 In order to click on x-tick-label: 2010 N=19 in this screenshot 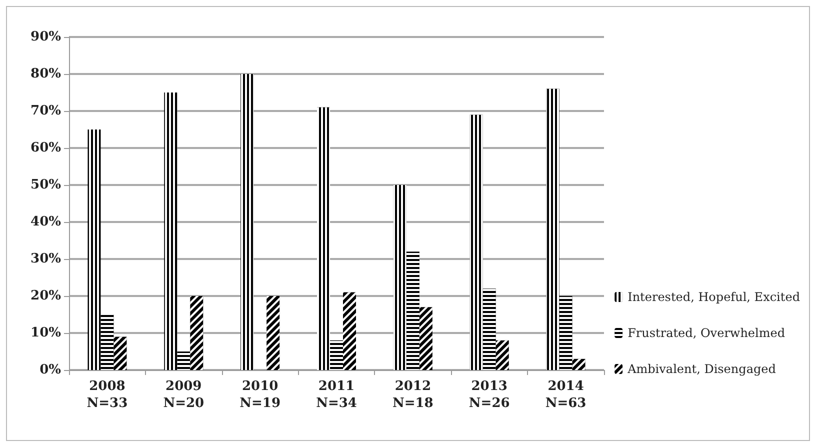, I will do `click(260, 395)`.